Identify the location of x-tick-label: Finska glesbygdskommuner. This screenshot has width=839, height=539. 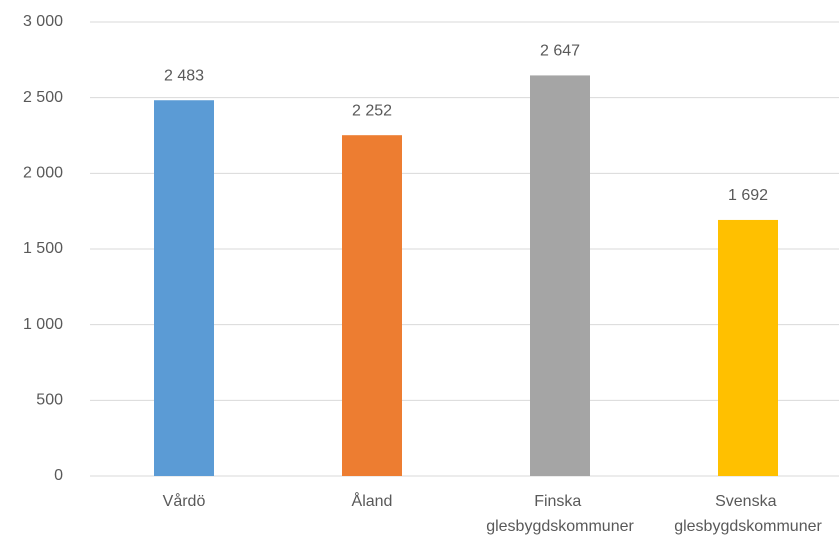
(560, 514).